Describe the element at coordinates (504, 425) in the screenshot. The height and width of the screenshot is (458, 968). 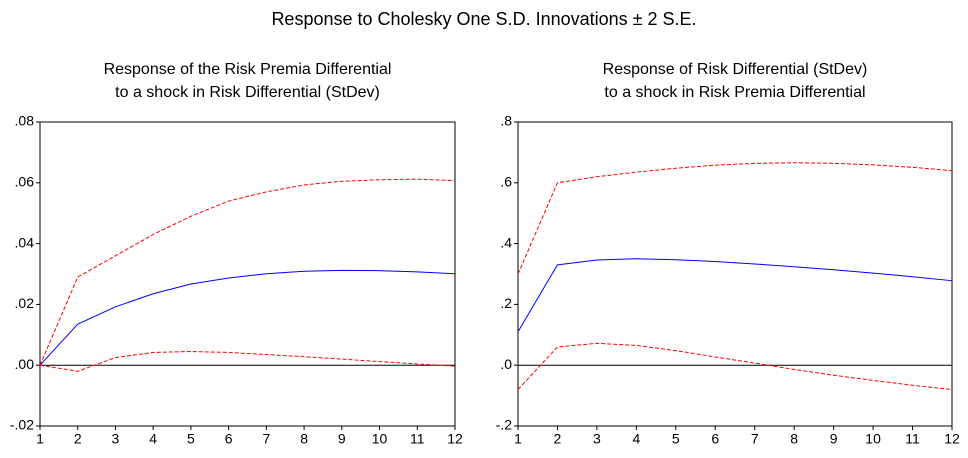
I see `y-tick-label: -.2` at that location.